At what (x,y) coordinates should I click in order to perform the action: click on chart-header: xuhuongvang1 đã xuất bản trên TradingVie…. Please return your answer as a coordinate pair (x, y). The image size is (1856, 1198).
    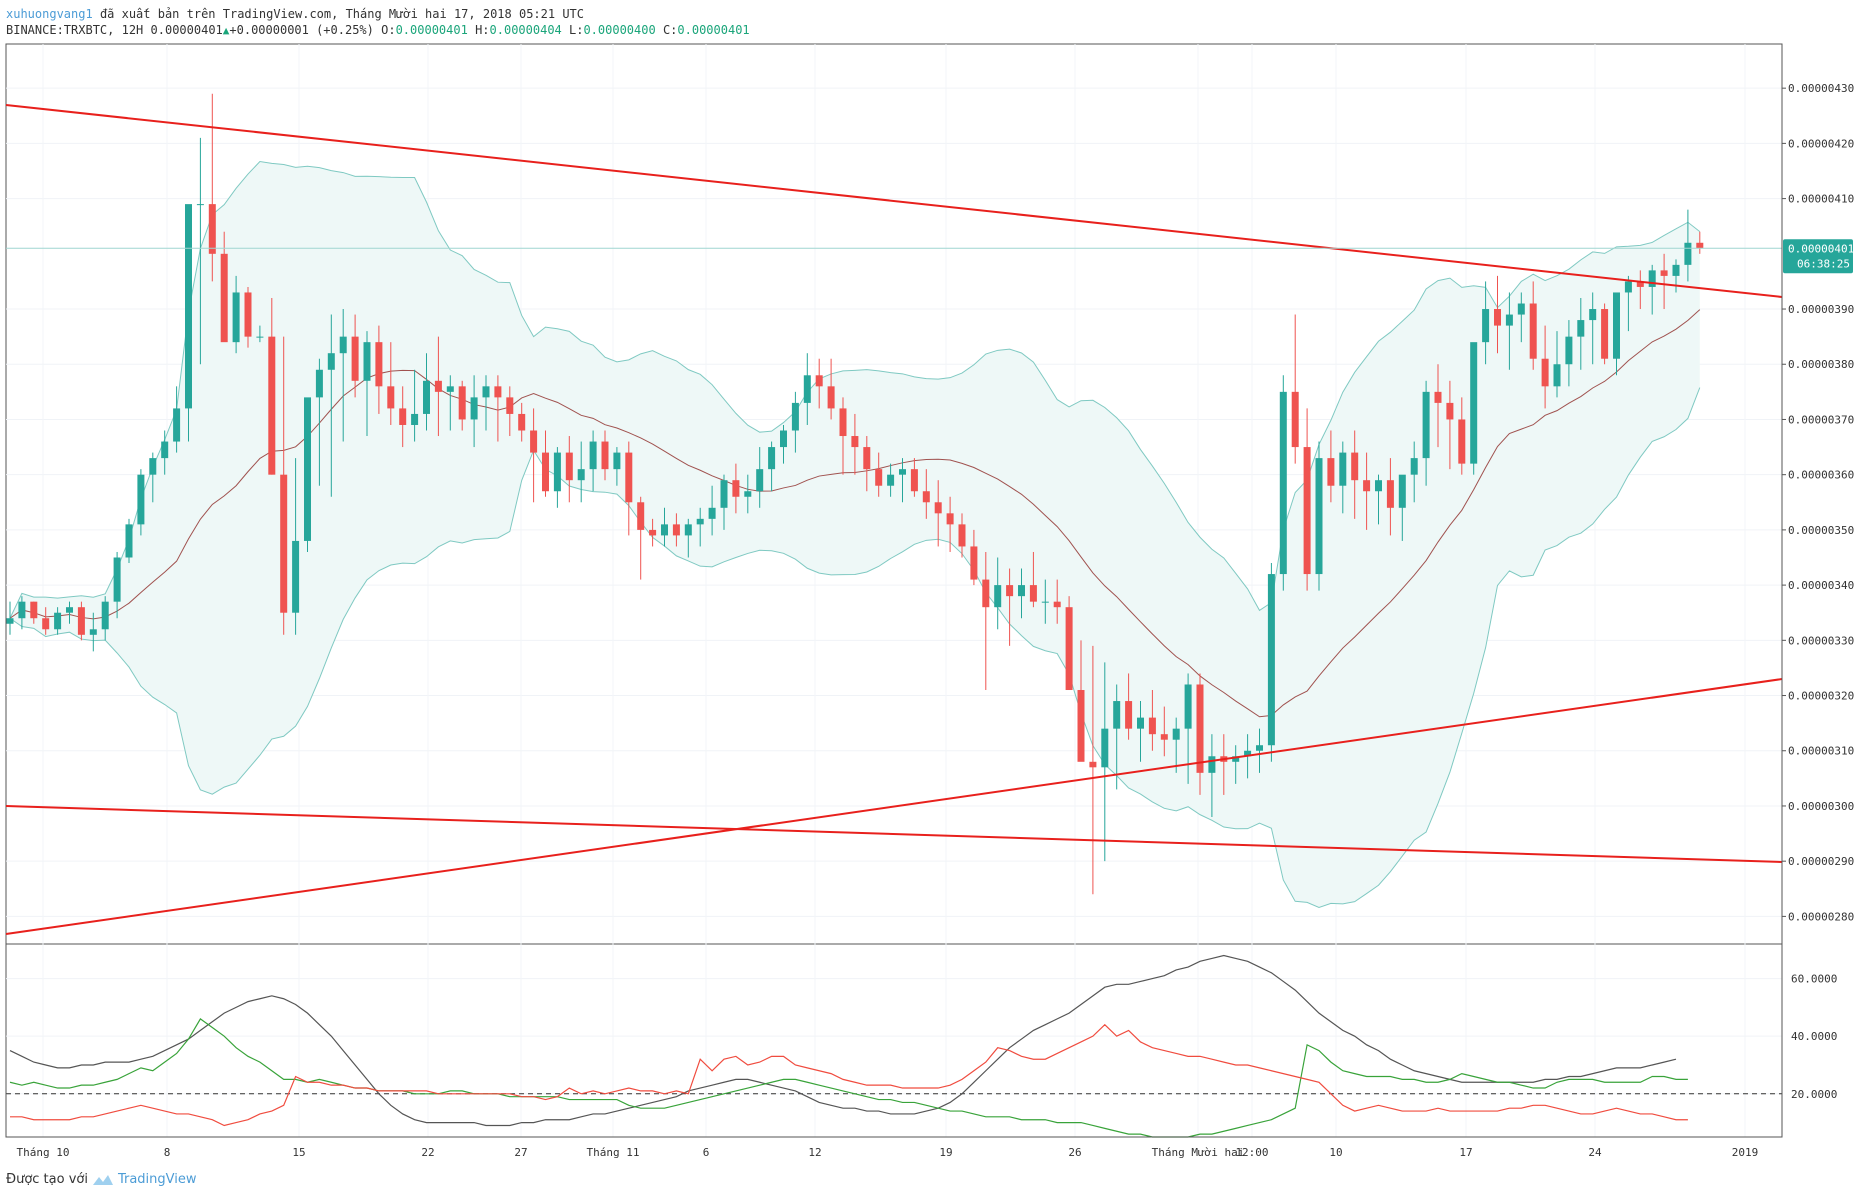
    Looking at the image, I should click on (378, 22).